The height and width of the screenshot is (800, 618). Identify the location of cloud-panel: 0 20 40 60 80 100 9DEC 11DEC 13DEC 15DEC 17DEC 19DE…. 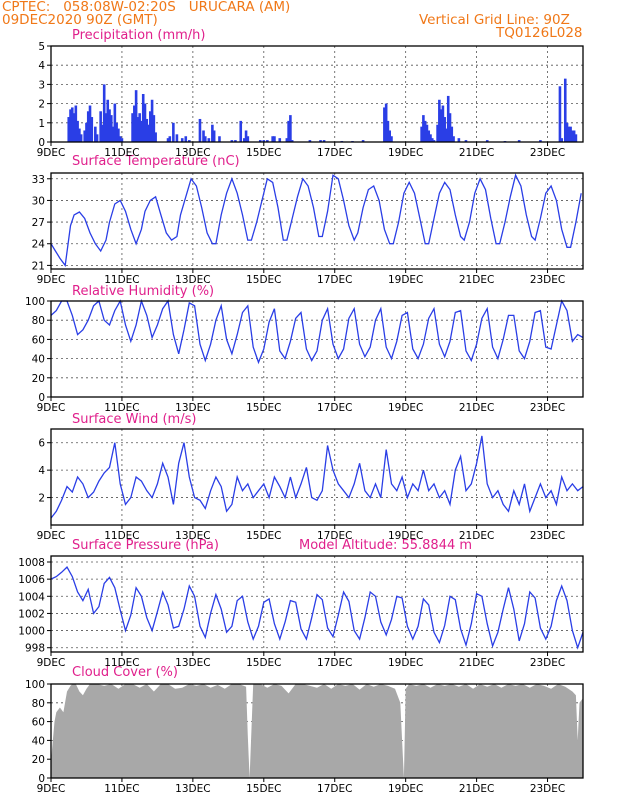
(304, 737).